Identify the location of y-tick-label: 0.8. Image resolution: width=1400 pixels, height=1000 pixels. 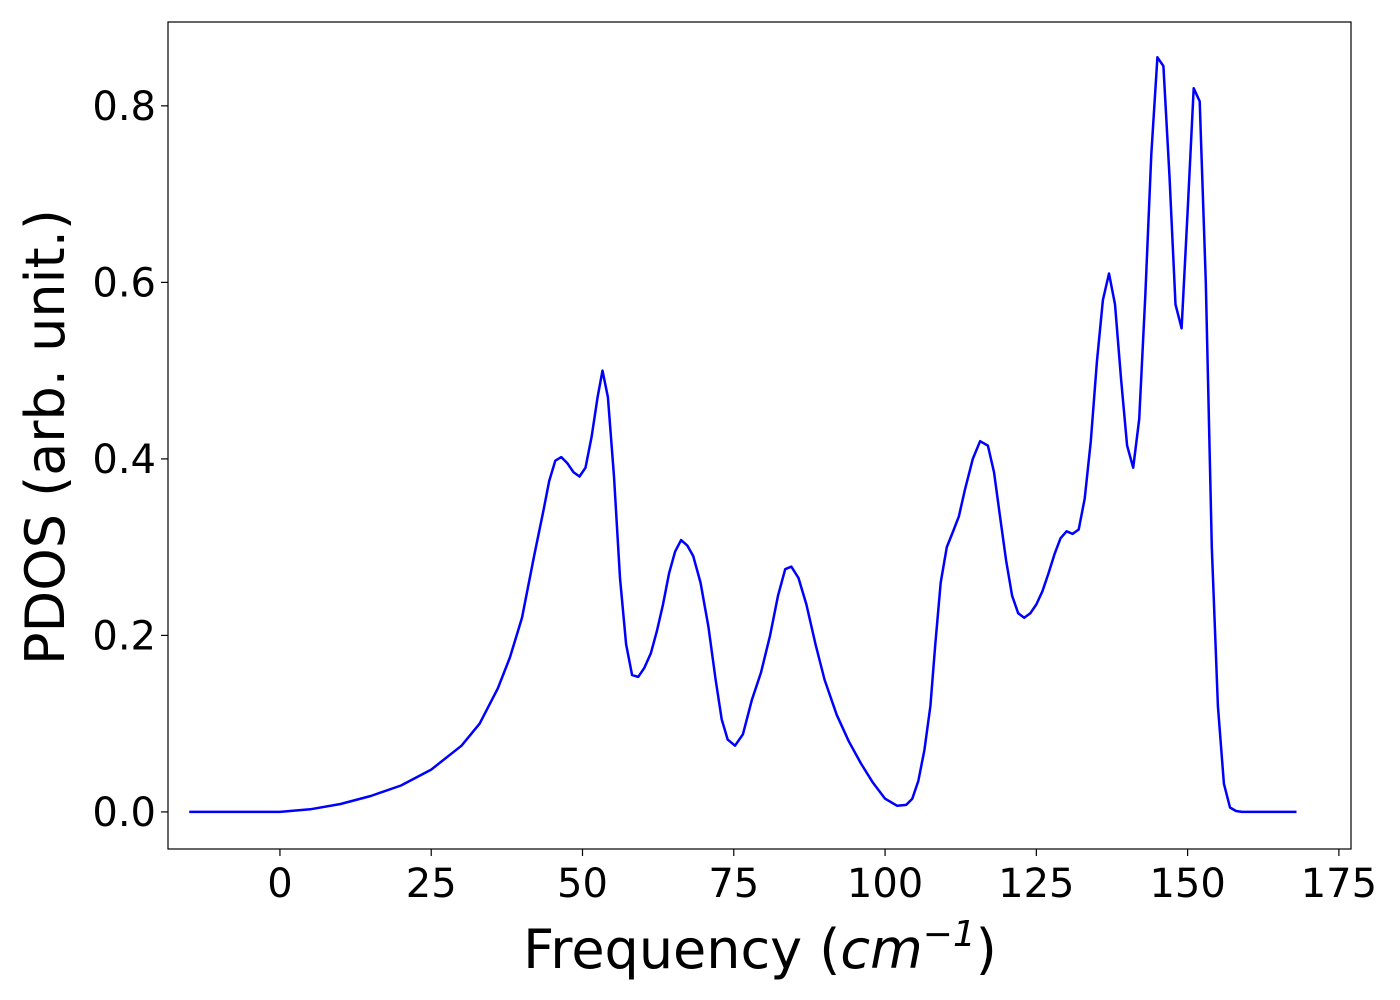
(124, 107).